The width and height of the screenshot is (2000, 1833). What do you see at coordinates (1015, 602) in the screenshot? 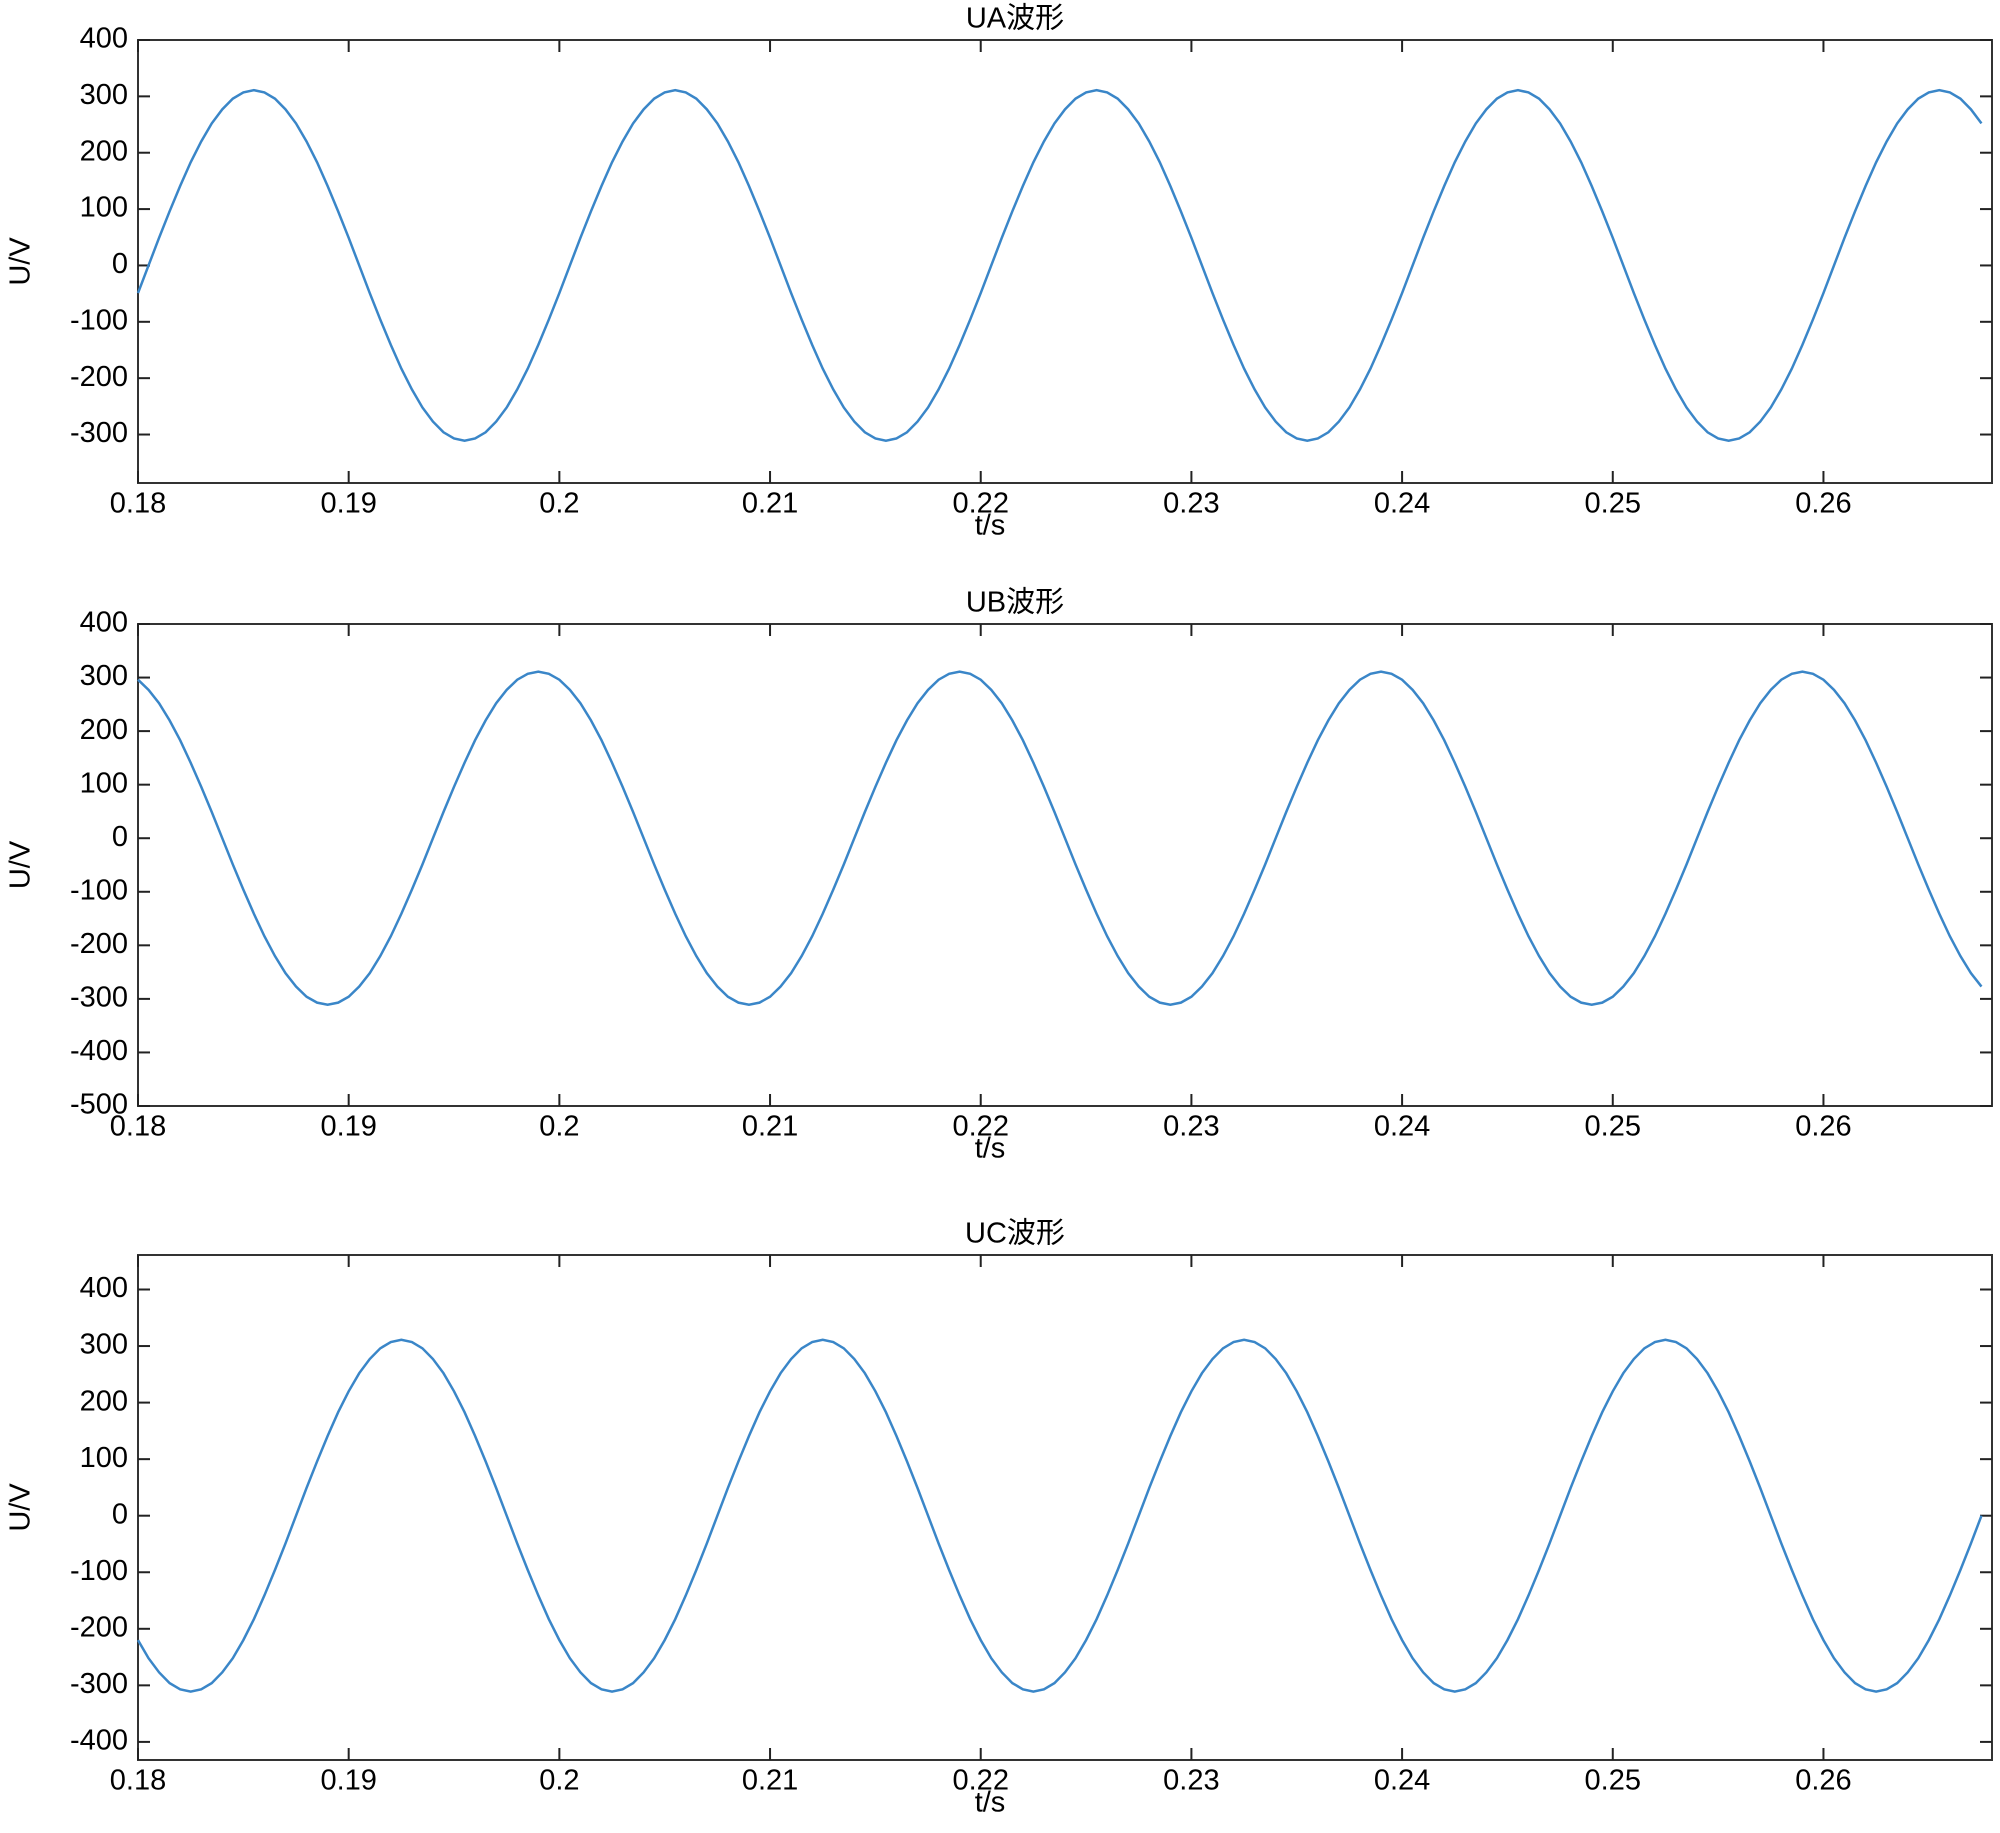
I see `chart-title: UB波形` at bounding box center [1015, 602].